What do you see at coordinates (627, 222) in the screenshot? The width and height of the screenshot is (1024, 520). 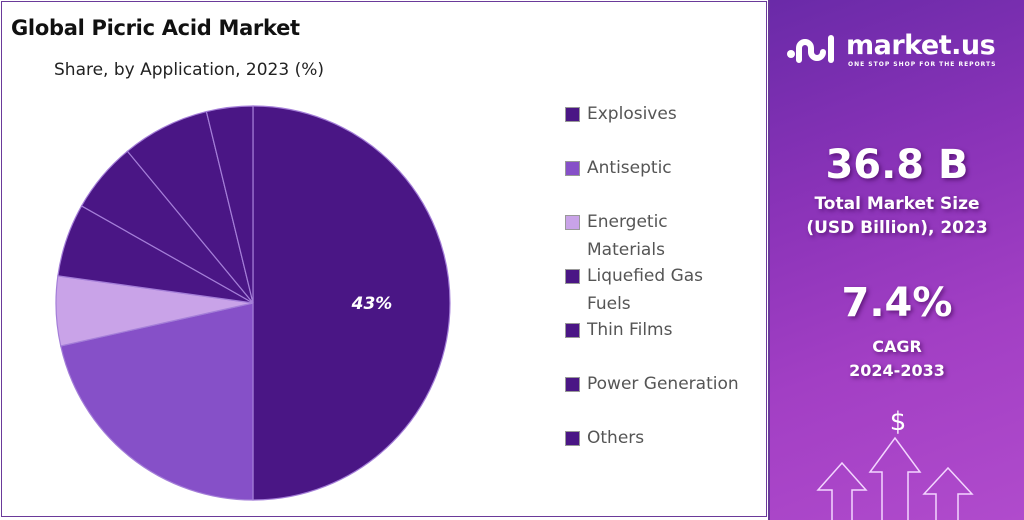 I see `legend-label-line: Energetic` at bounding box center [627, 222].